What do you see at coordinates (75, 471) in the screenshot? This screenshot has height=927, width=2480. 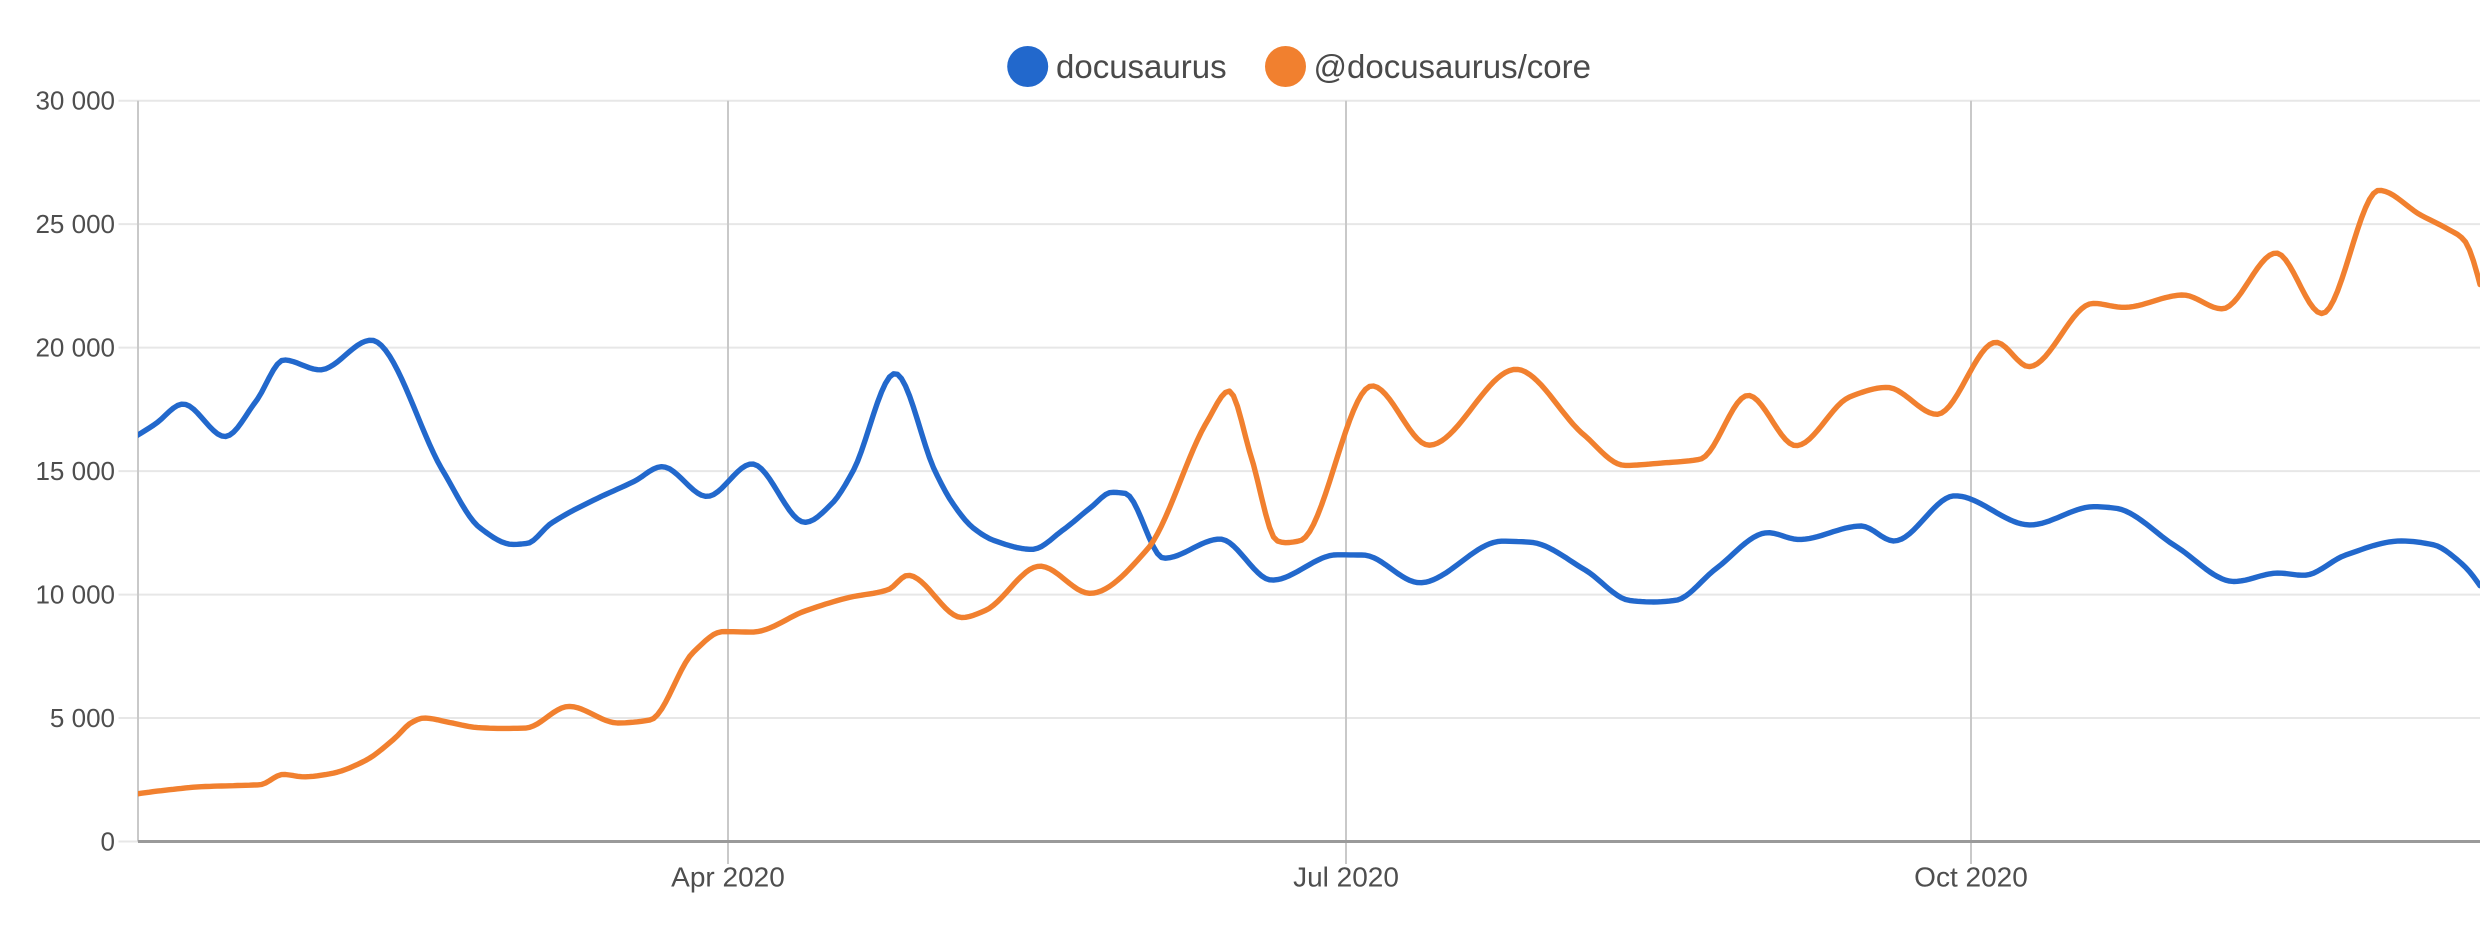 I see `svg-text: 15 000` at bounding box center [75, 471].